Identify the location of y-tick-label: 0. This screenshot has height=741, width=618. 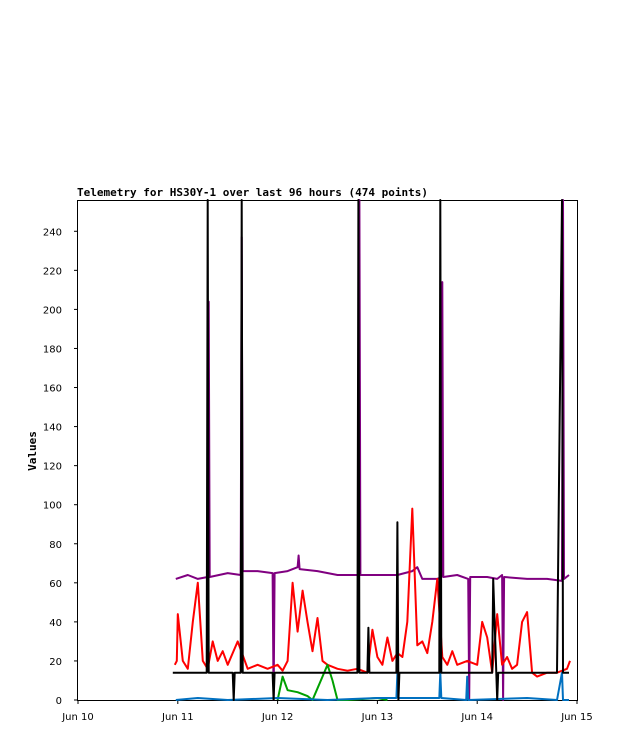
(59, 701).